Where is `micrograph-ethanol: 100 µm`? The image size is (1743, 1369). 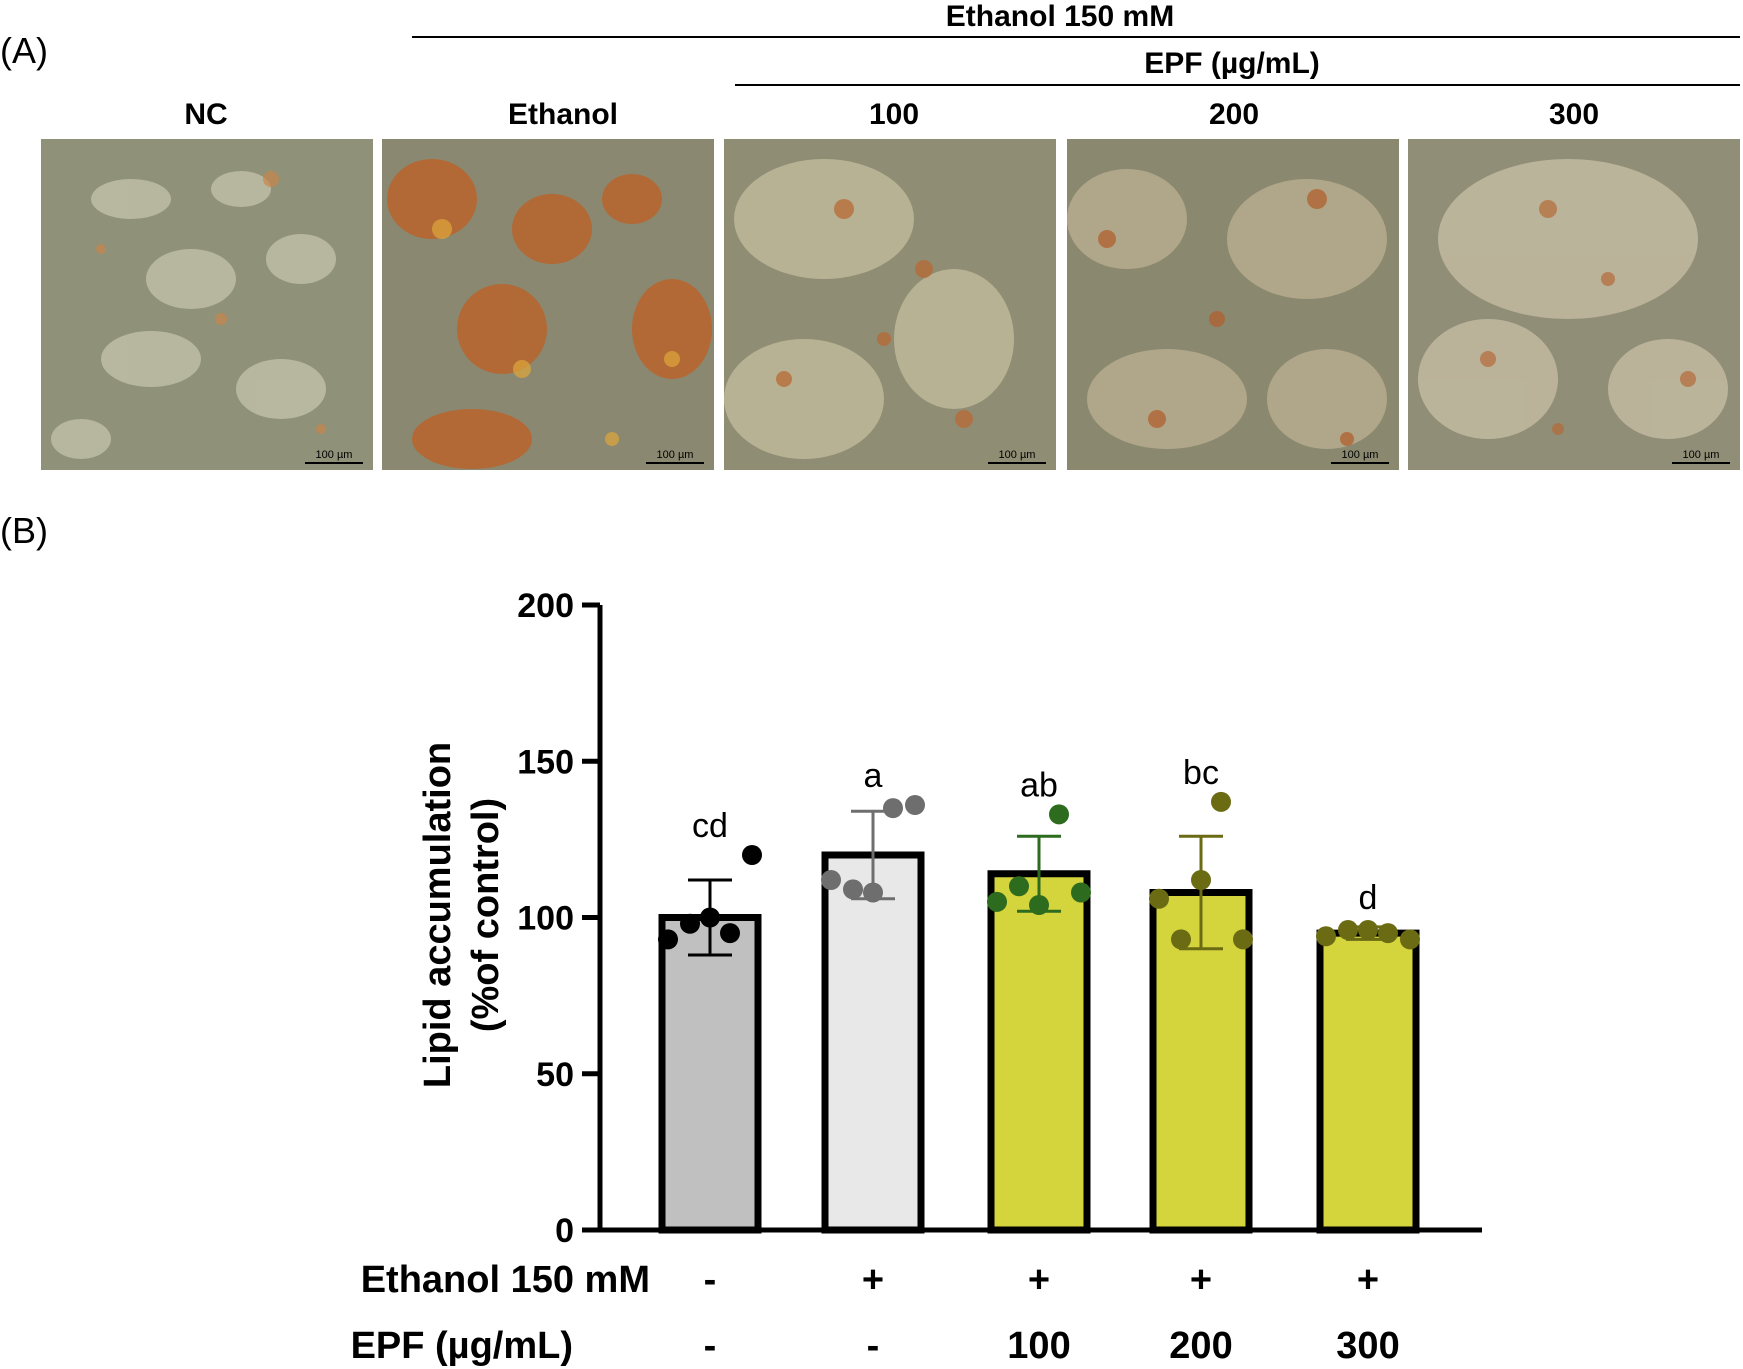 micrograph-ethanol: 100 µm is located at coordinates (548, 304).